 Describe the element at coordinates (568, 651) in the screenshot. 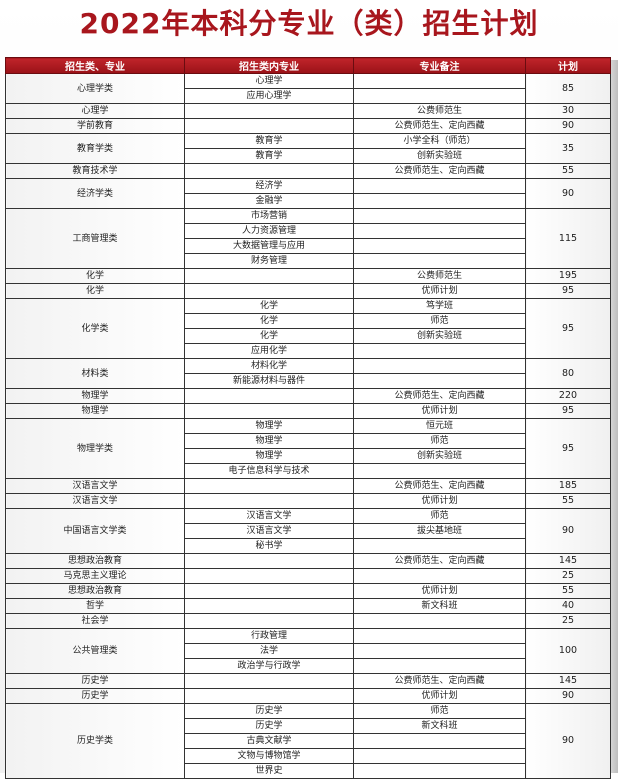

I see `plan-cell: 100` at that location.